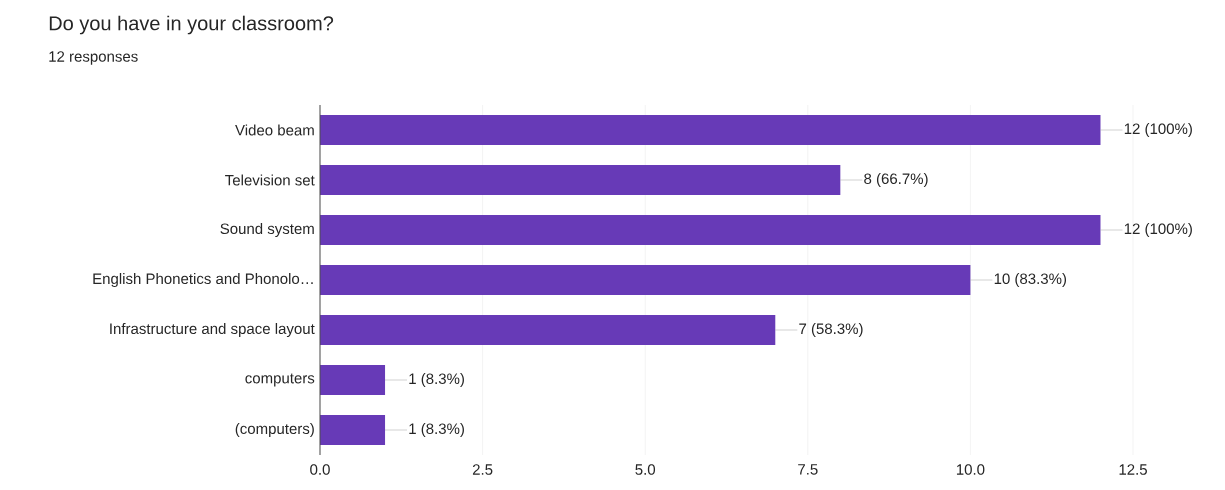  I want to click on y-tick-label: Sound system, so click(267, 230).